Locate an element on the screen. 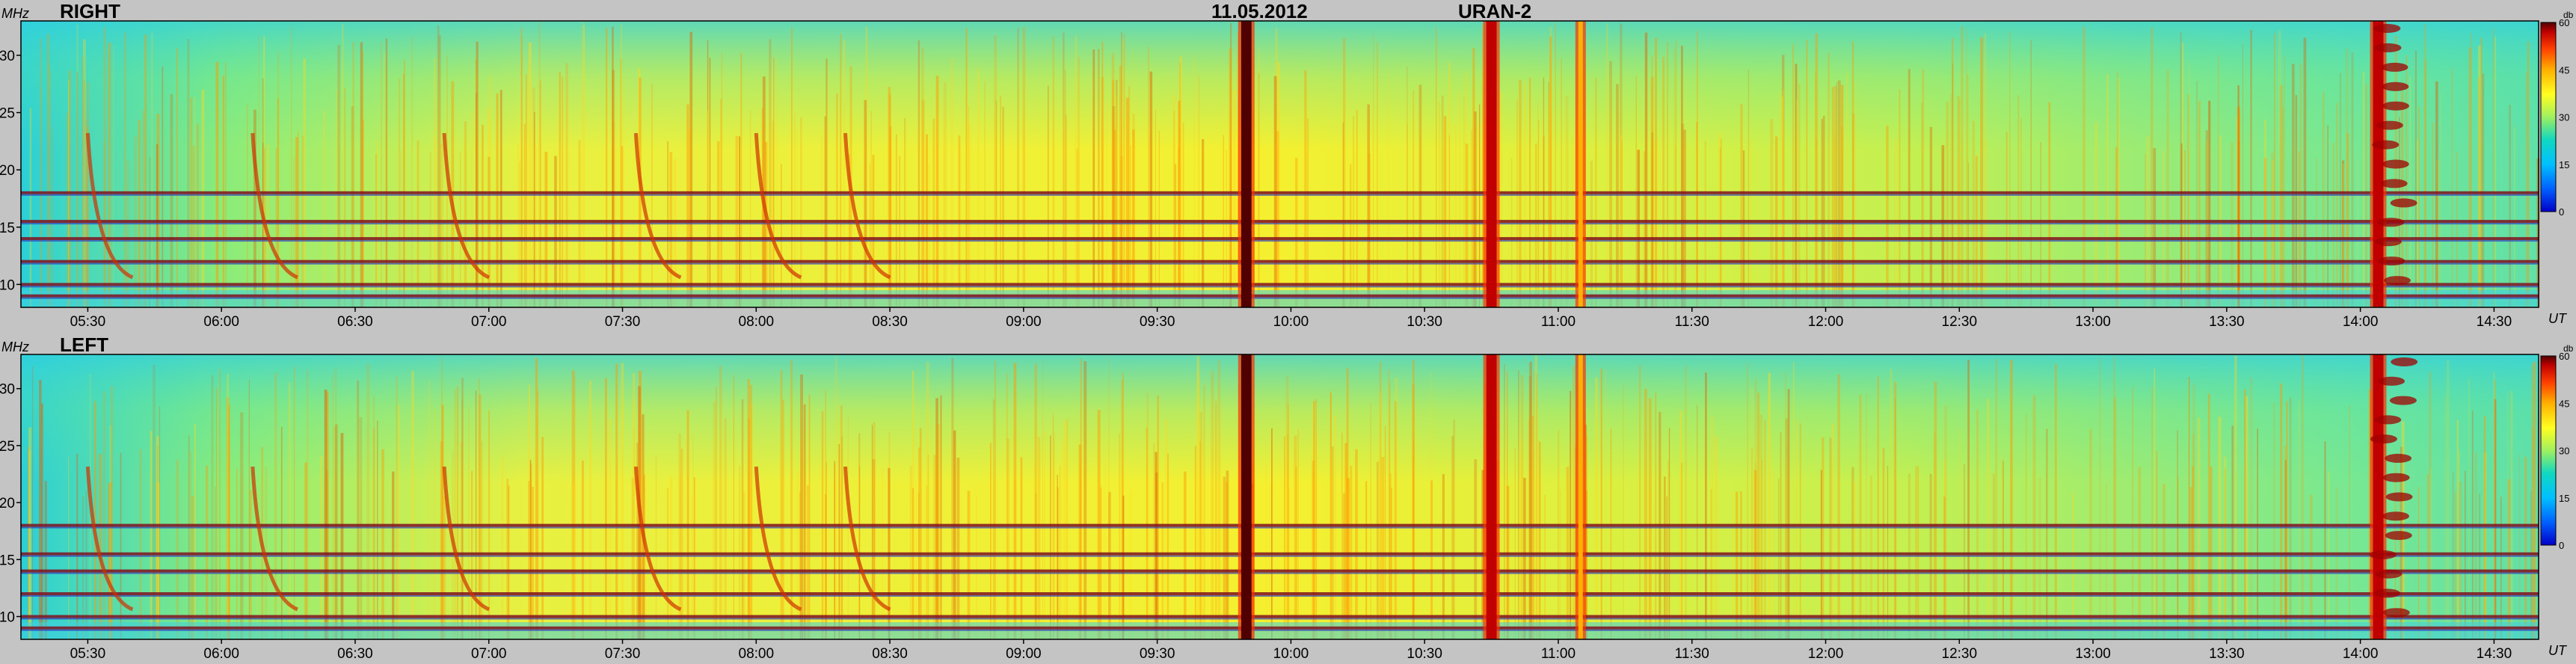 The height and width of the screenshot is (664, 2576). colorbar-right: db 0 15 30 45 60 is located at coordinates (2557, 114).